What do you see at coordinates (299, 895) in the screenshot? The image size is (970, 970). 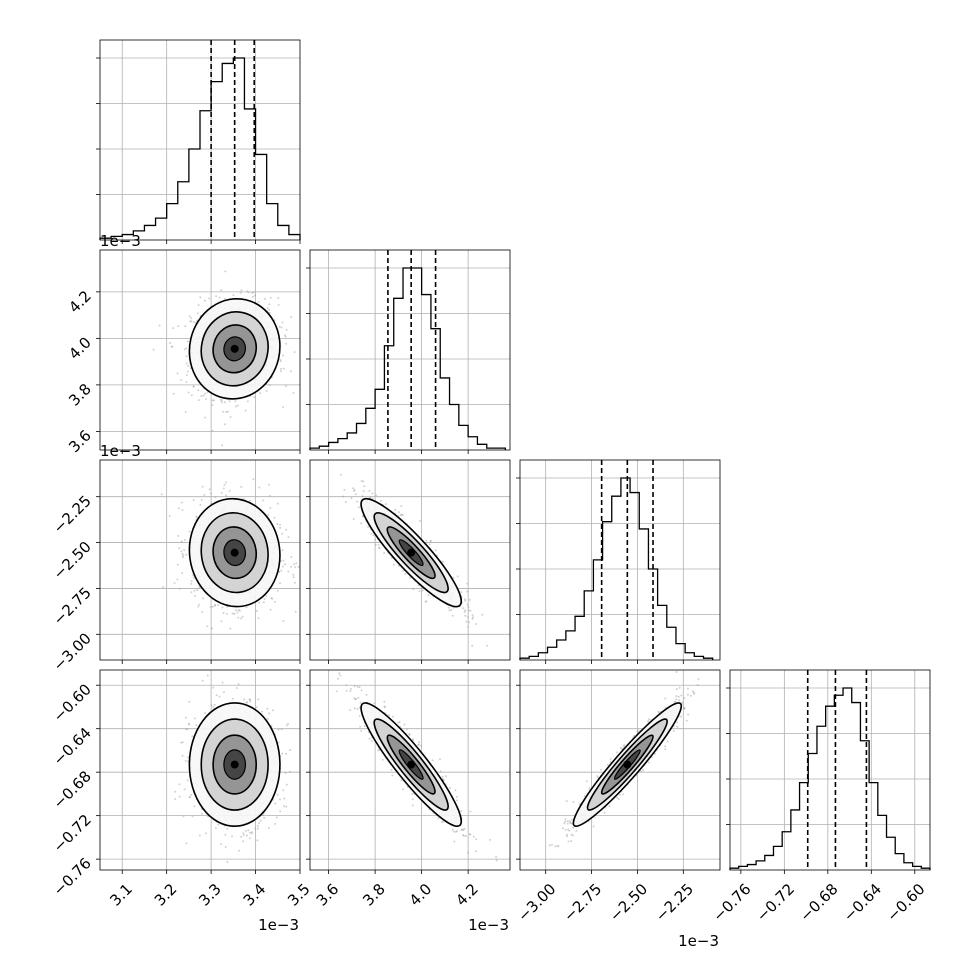 I see `x-tick-label: 3.5` at bounding box center [299, 895].